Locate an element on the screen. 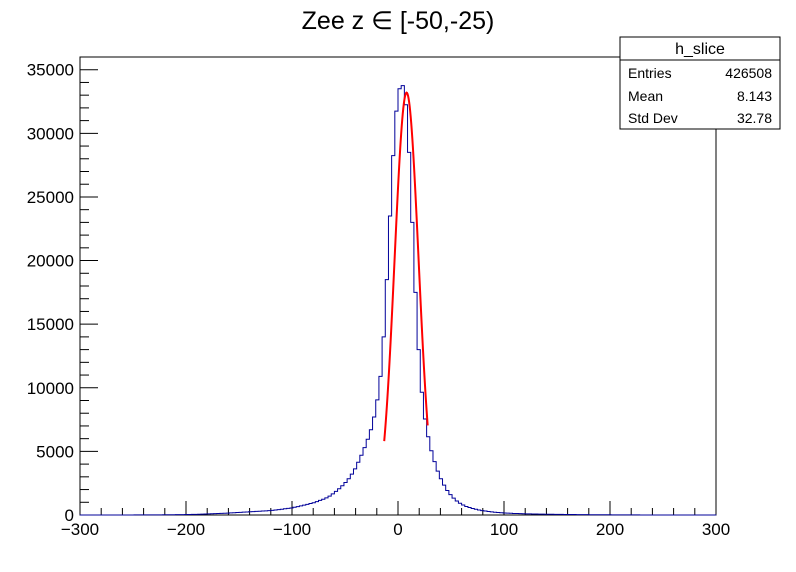 The height and width of the screenshot is (572, 796). stats-box-title: h_slice is located at coordinates (700, 49).